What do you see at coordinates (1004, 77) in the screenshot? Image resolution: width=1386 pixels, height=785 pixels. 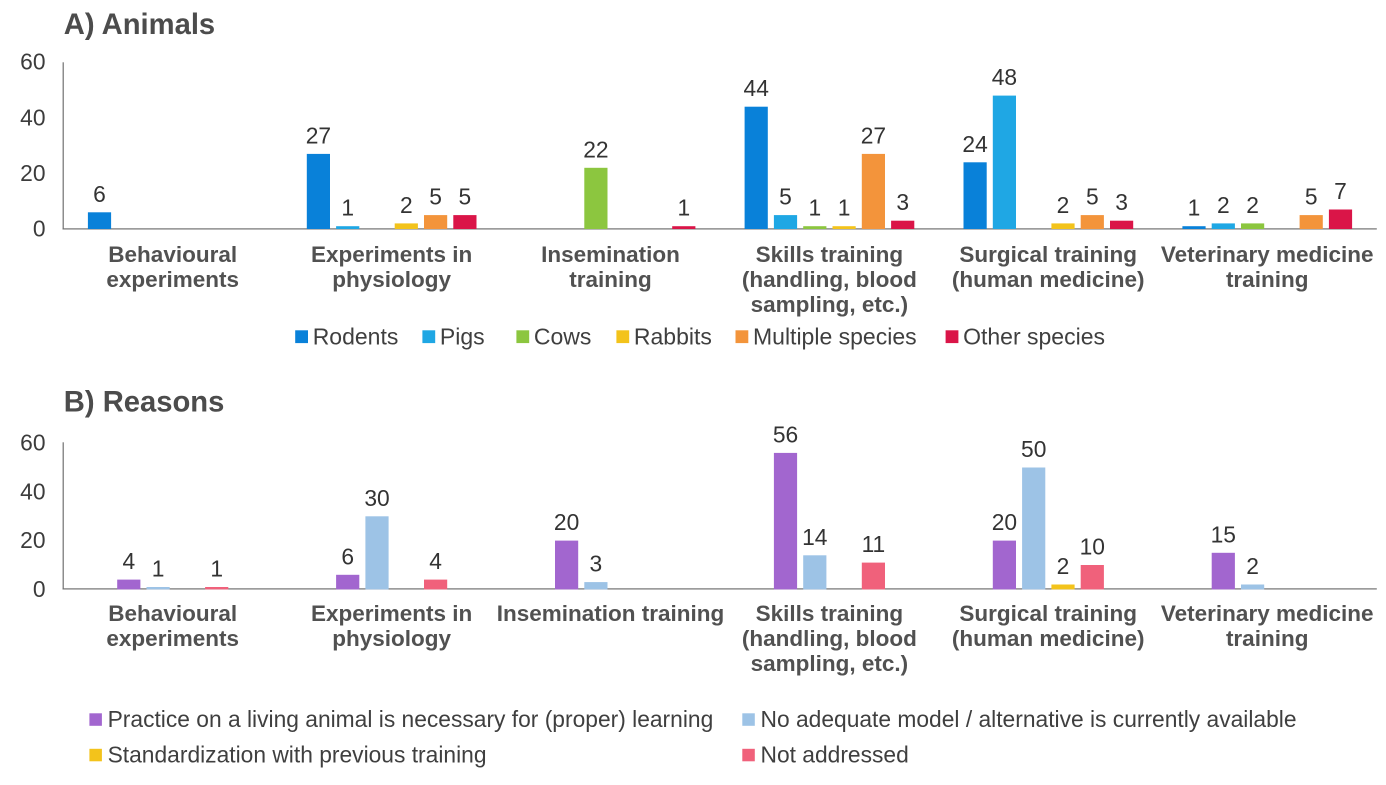 I see `svg-text: 48` at bounding box center [1004, 77].